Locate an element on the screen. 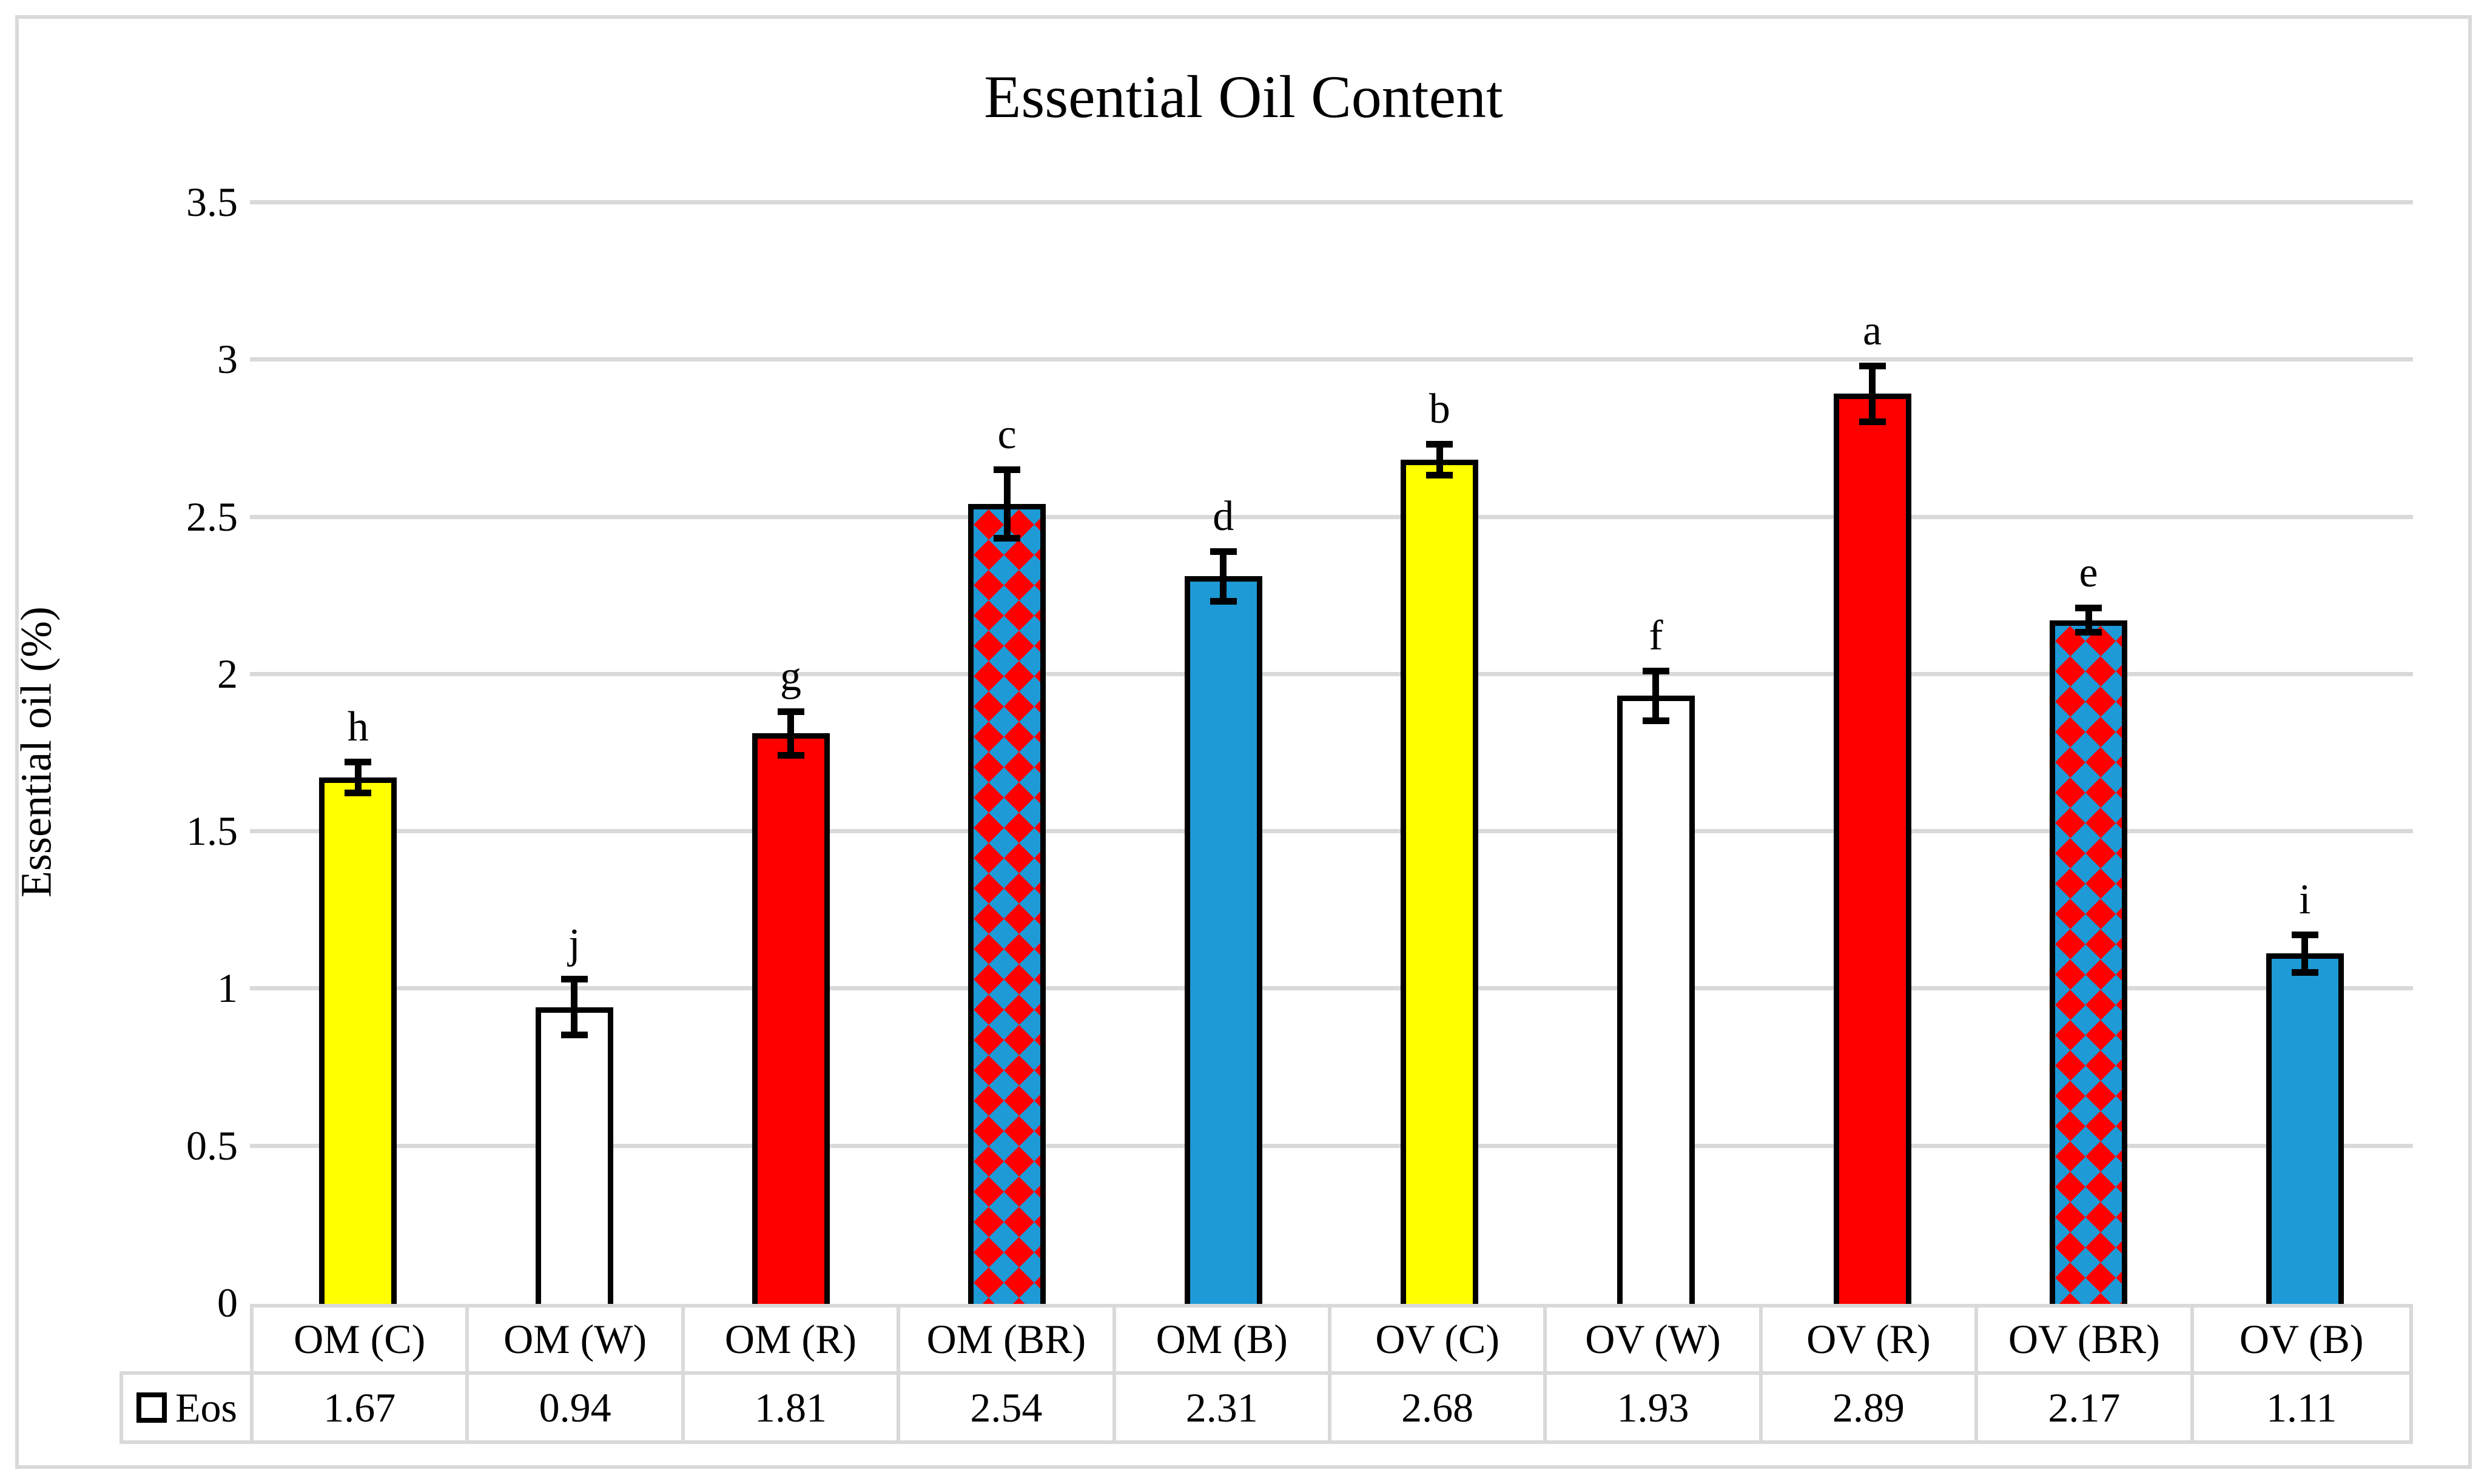 The image size is (2487, 1484). error-bar-stem-ov-b is located at coordinates (2305, 954).